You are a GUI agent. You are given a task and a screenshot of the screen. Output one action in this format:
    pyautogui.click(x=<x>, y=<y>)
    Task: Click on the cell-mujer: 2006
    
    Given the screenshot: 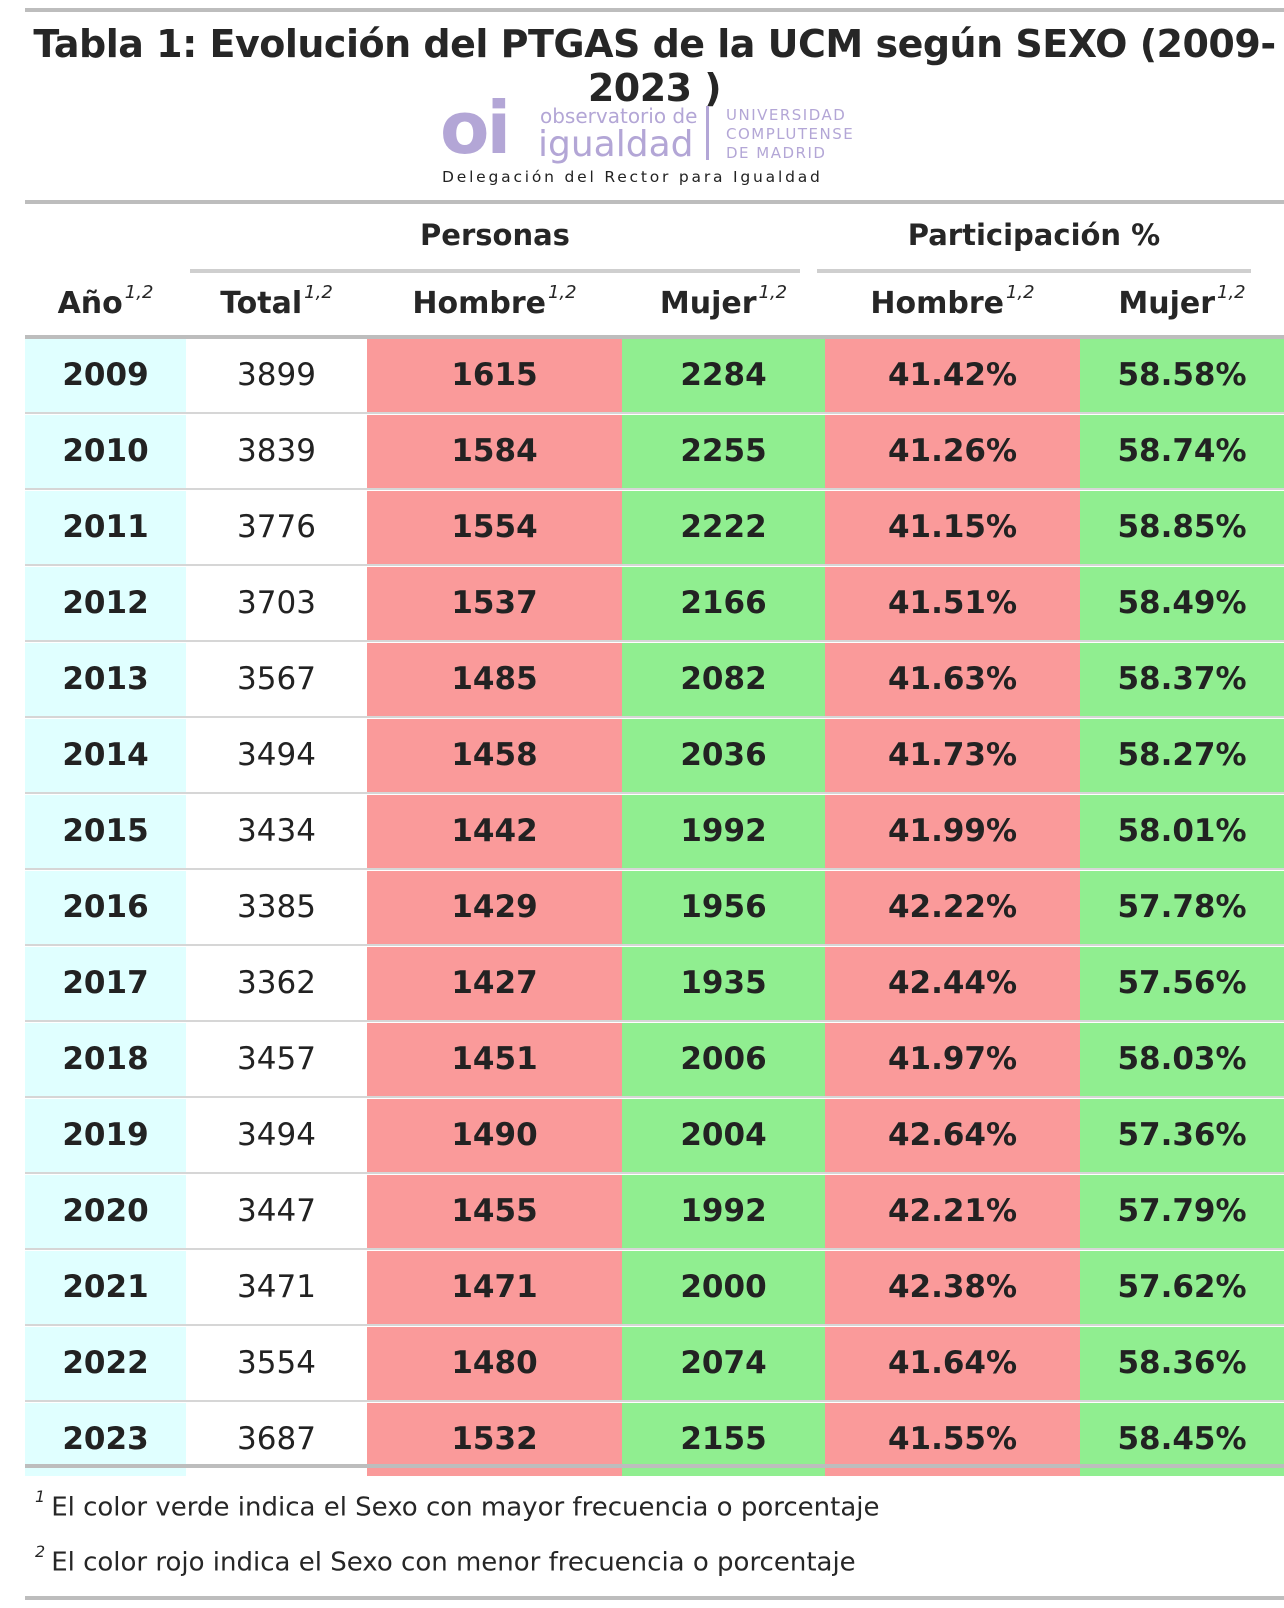 What is the action you would take?
    pyautogui.click(x=723, y=1059)
    